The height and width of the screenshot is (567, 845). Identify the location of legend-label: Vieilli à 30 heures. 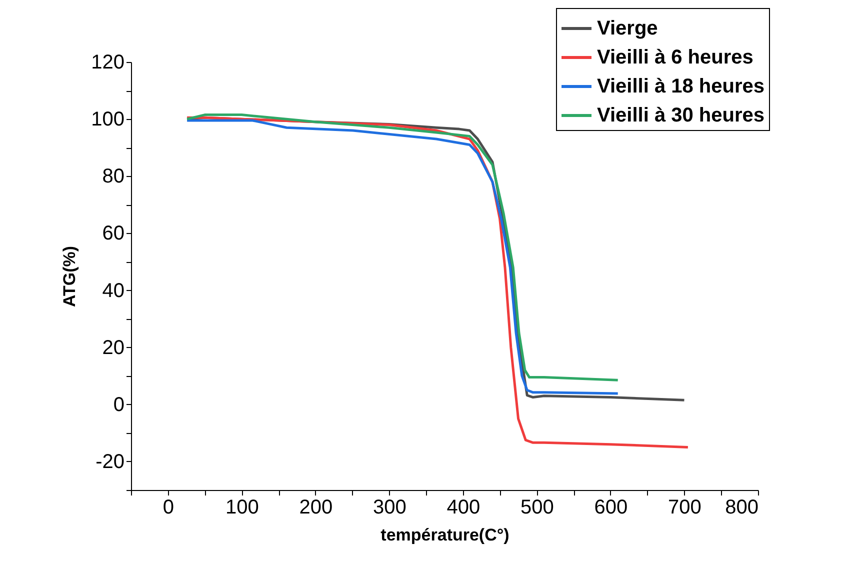
(681, 115).